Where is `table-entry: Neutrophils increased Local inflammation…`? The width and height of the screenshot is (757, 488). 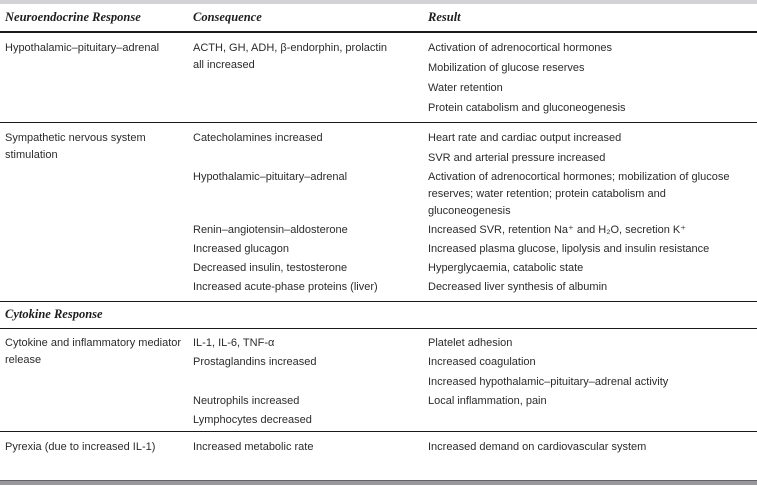 table-entry: Neutrophils increased Local inflammation… is located at coordinates (471, 401).